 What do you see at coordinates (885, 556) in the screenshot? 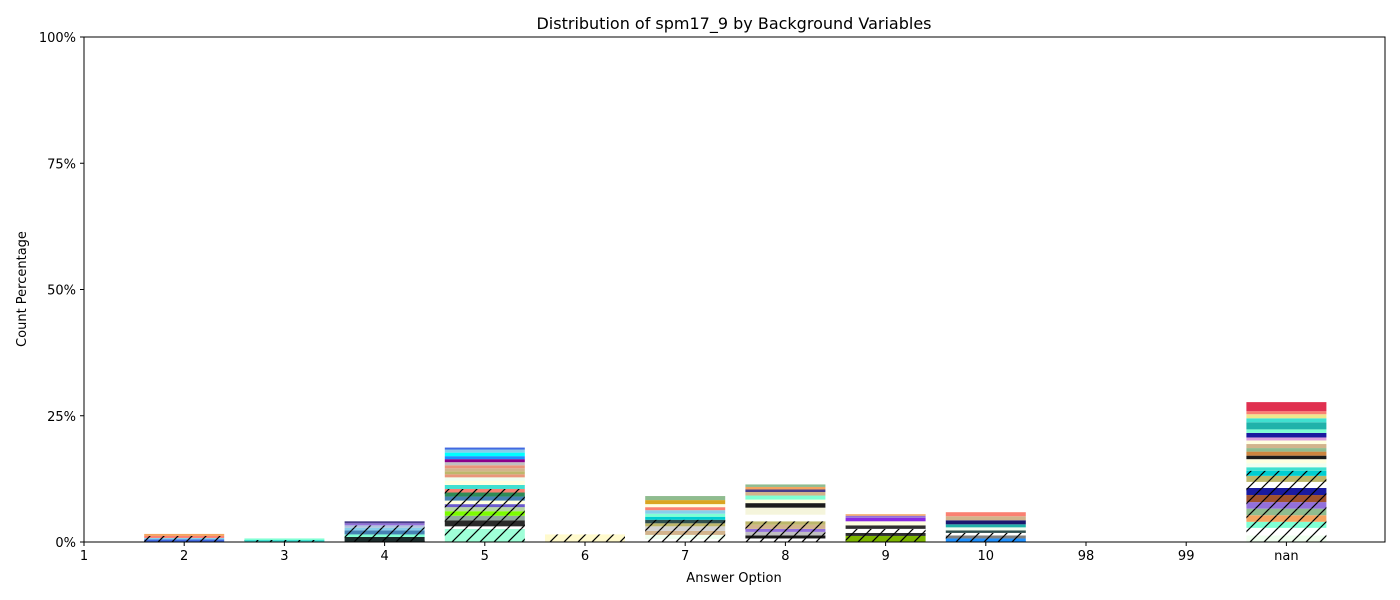
I see `x-tick-label: 9` at bounding box center [885, 556].